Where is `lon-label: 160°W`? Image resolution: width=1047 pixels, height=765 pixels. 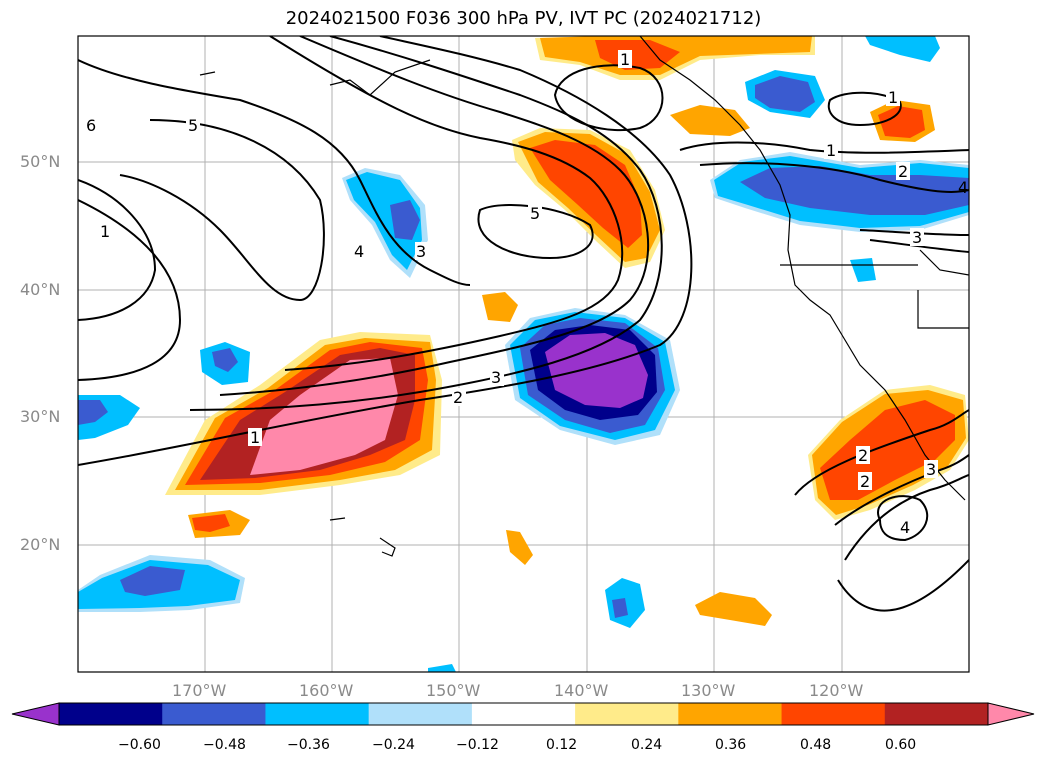 lon-label: 160°W is located at coordinates (326, 690).